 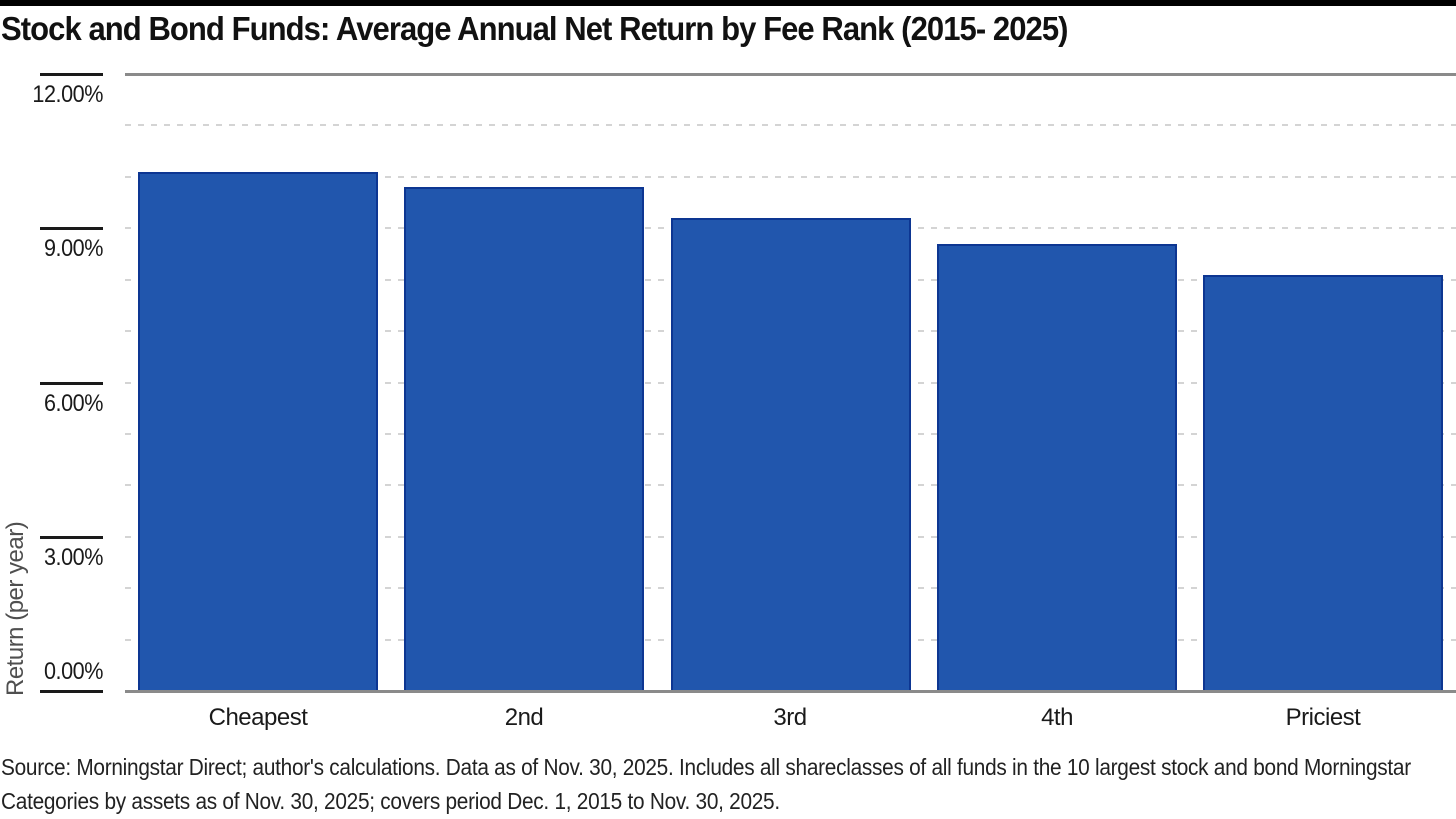 I want to click on top-border-strip, so click(x=728, y=3).